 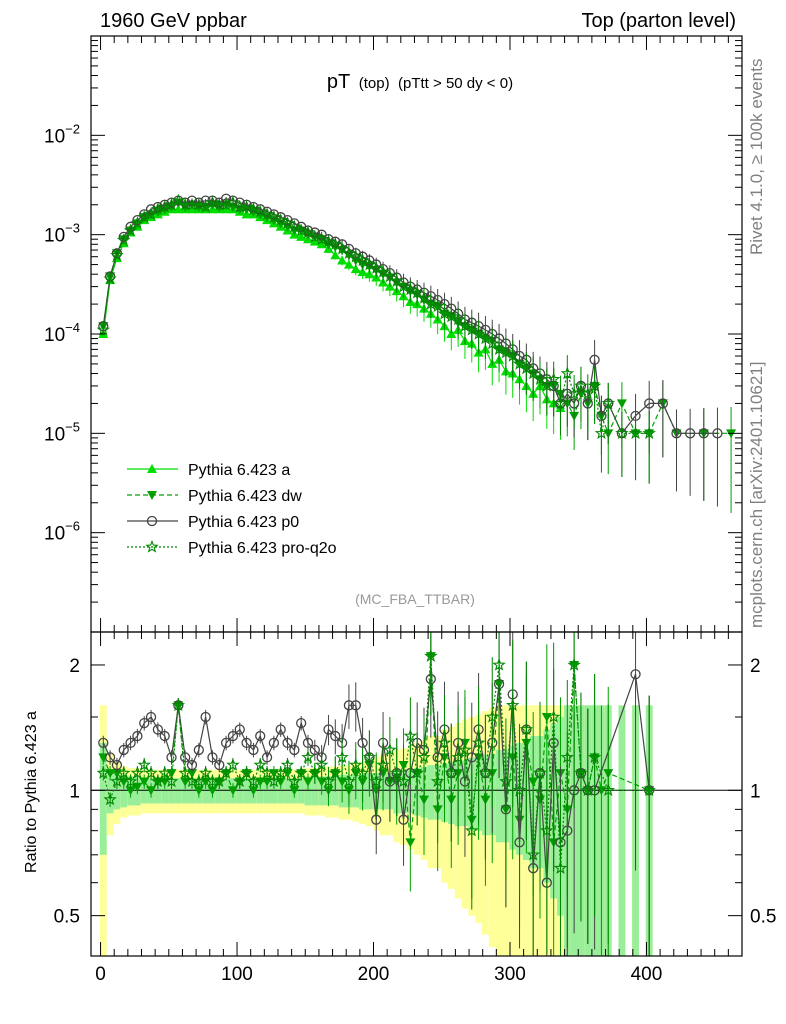 I want to click on ratio-xtick-label: 0, so click(x=100, y=974).